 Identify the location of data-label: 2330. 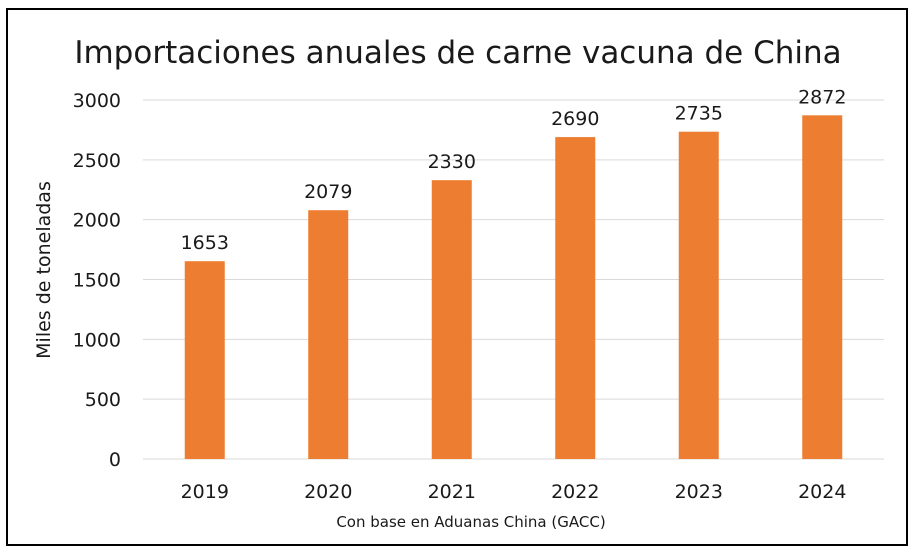
(452, 162).